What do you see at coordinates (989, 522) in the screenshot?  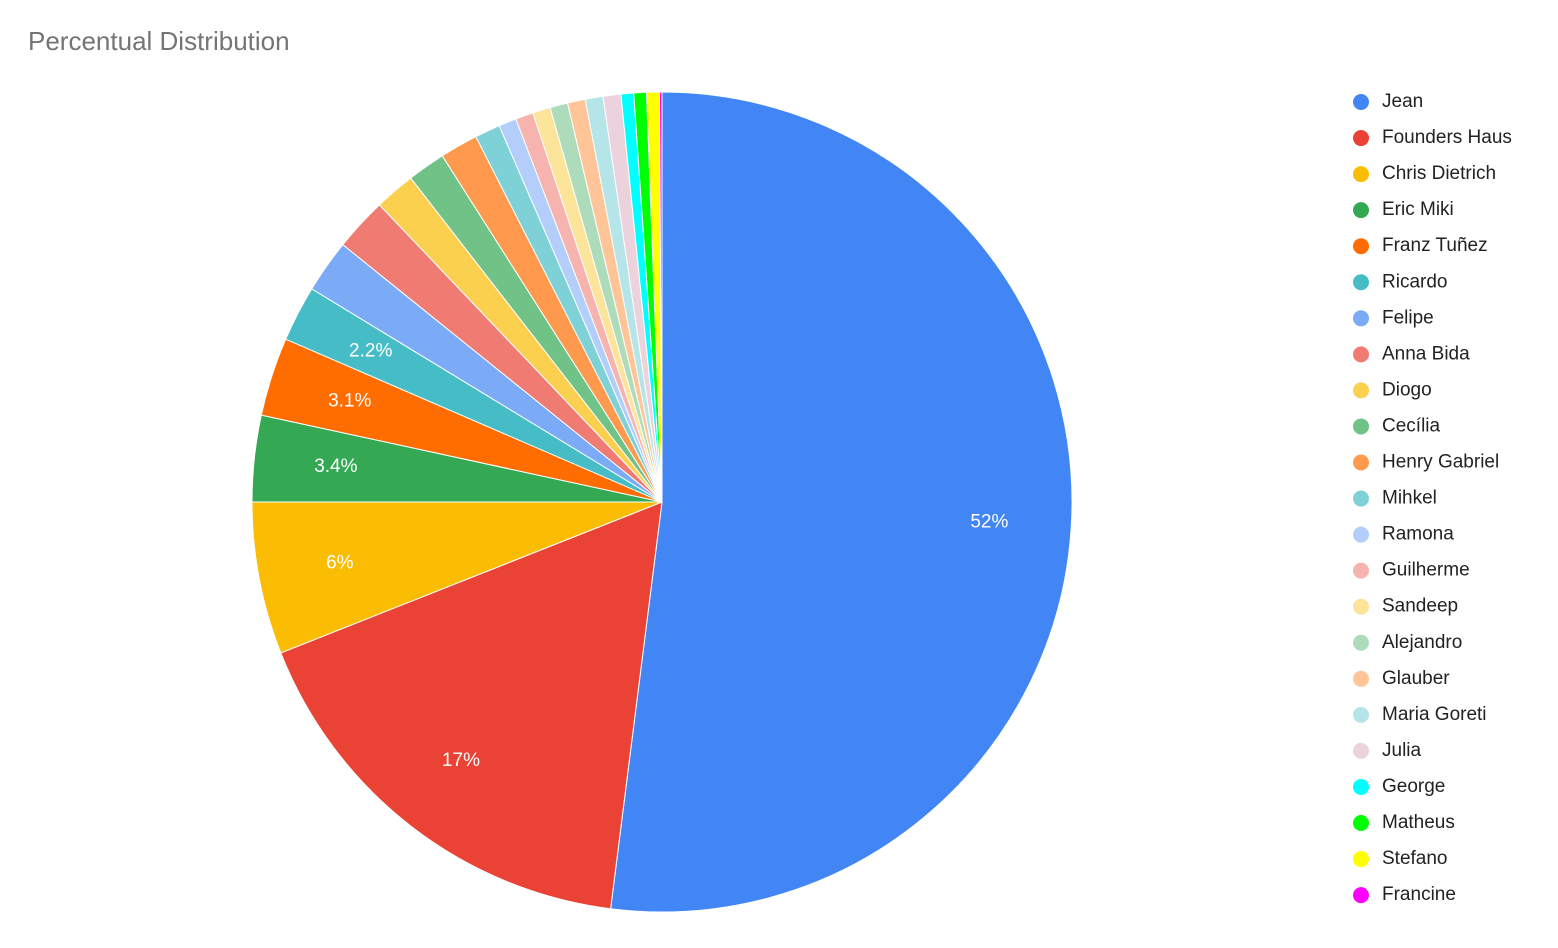 I see `data-label: 52%` at bounding box center [989, 522].